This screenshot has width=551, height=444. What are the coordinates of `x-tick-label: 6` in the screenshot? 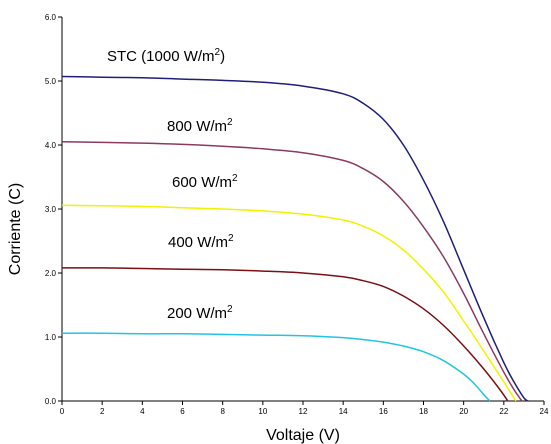 It's located at (182, 411).